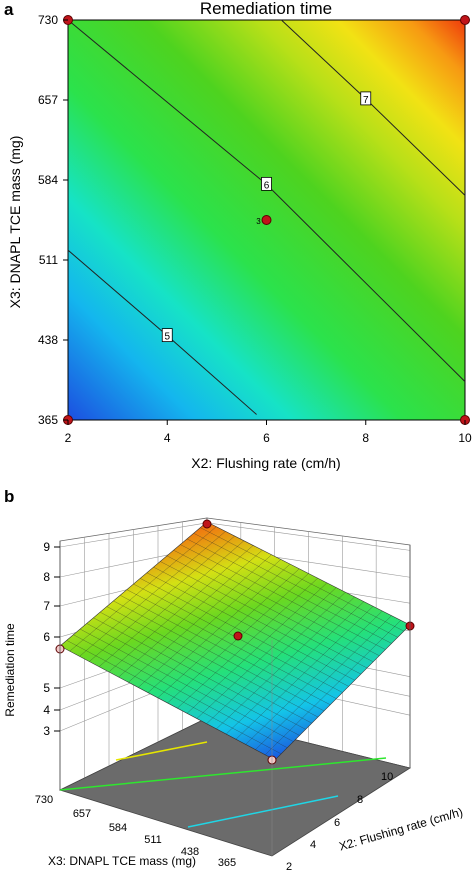 This screenshot has height=874, width=474. Describe the element at coordinates (48, 180) in the screenshot. I see `y-tick-label: 584` at that location.